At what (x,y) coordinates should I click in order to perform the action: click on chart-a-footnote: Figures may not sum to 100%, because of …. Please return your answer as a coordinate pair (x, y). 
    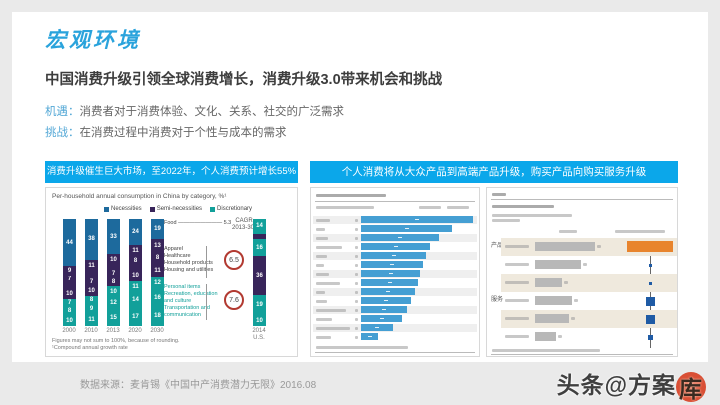
    Looking at the image, I should click on (116, 345).